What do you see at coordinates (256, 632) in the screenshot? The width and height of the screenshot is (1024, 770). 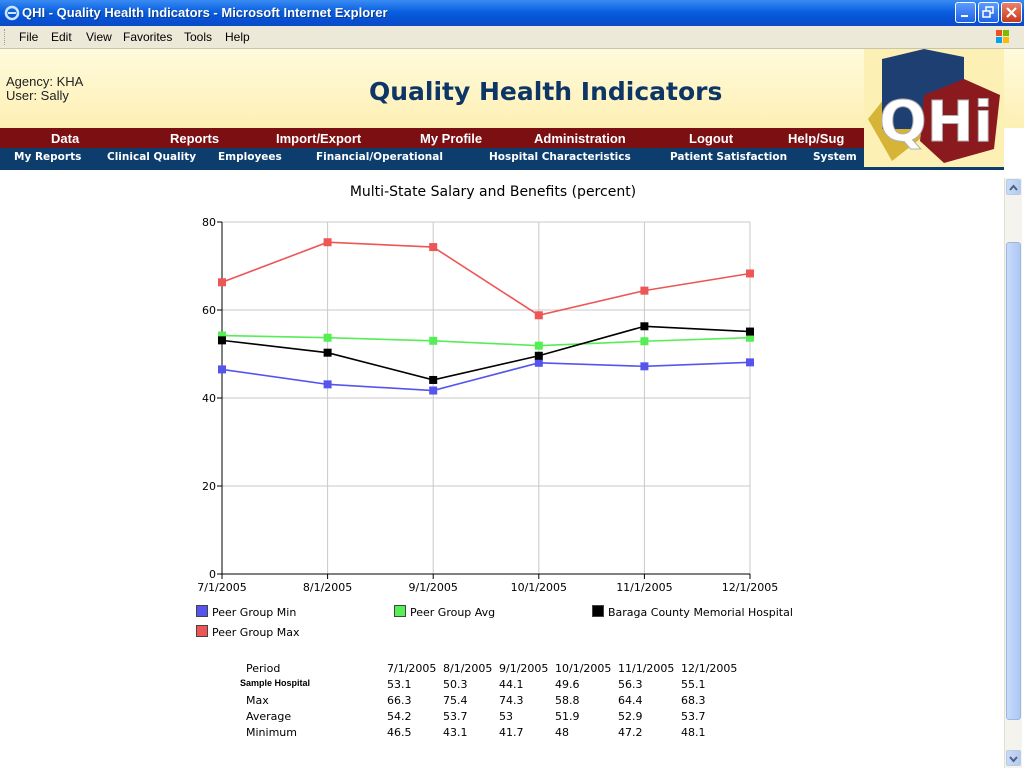 I see `legend-label-max: Peer Group Max` at bounding box center [256, 632].